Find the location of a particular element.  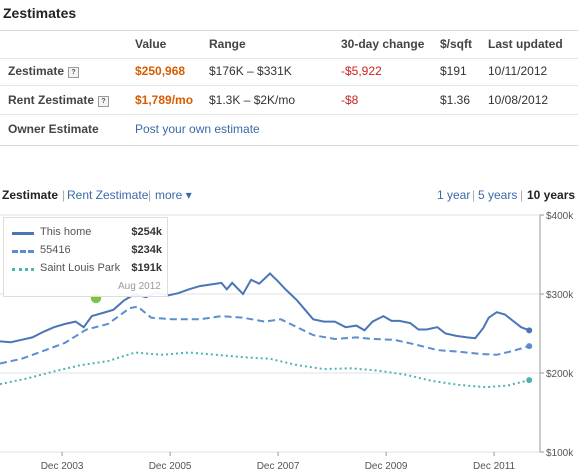

tab-more: more ▾ is located at coordinates (173, 195).